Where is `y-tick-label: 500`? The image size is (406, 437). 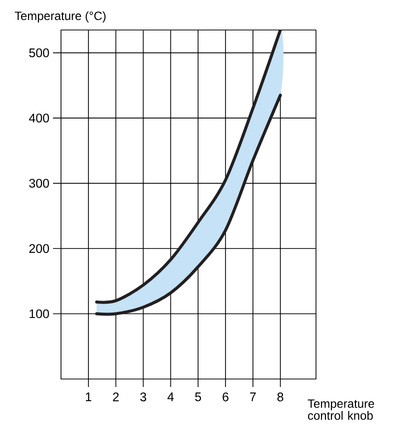 y-tick-label: 500 is located at coordinates (39, 53).